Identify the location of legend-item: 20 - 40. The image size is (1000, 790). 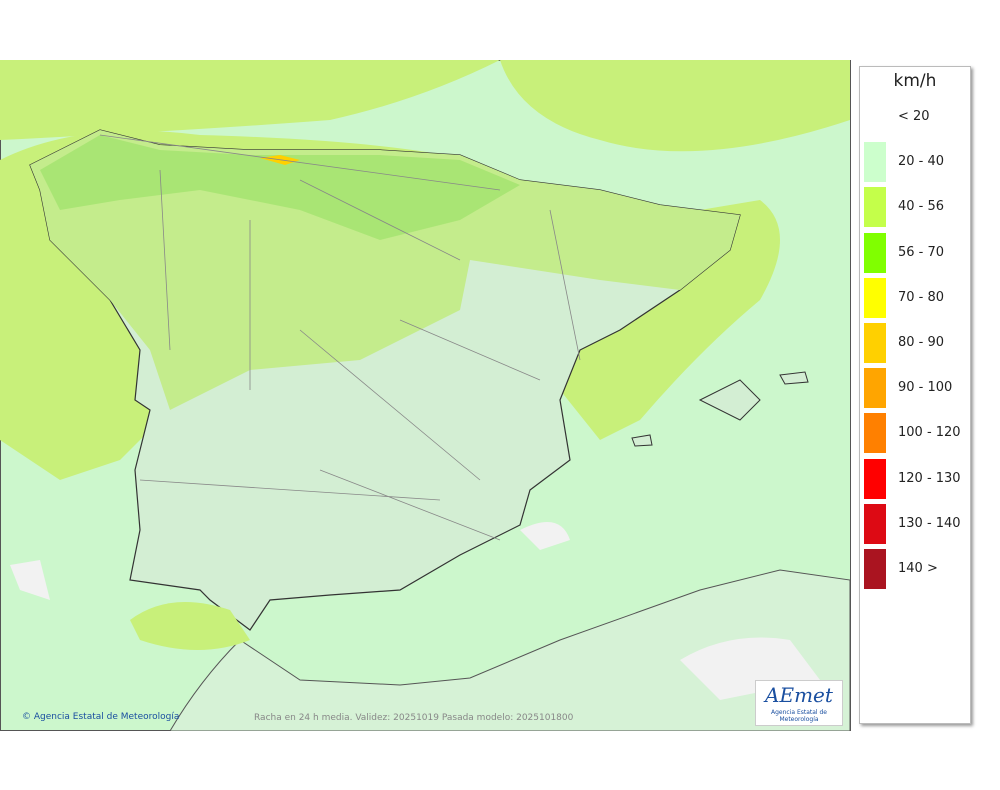
(916, 162).